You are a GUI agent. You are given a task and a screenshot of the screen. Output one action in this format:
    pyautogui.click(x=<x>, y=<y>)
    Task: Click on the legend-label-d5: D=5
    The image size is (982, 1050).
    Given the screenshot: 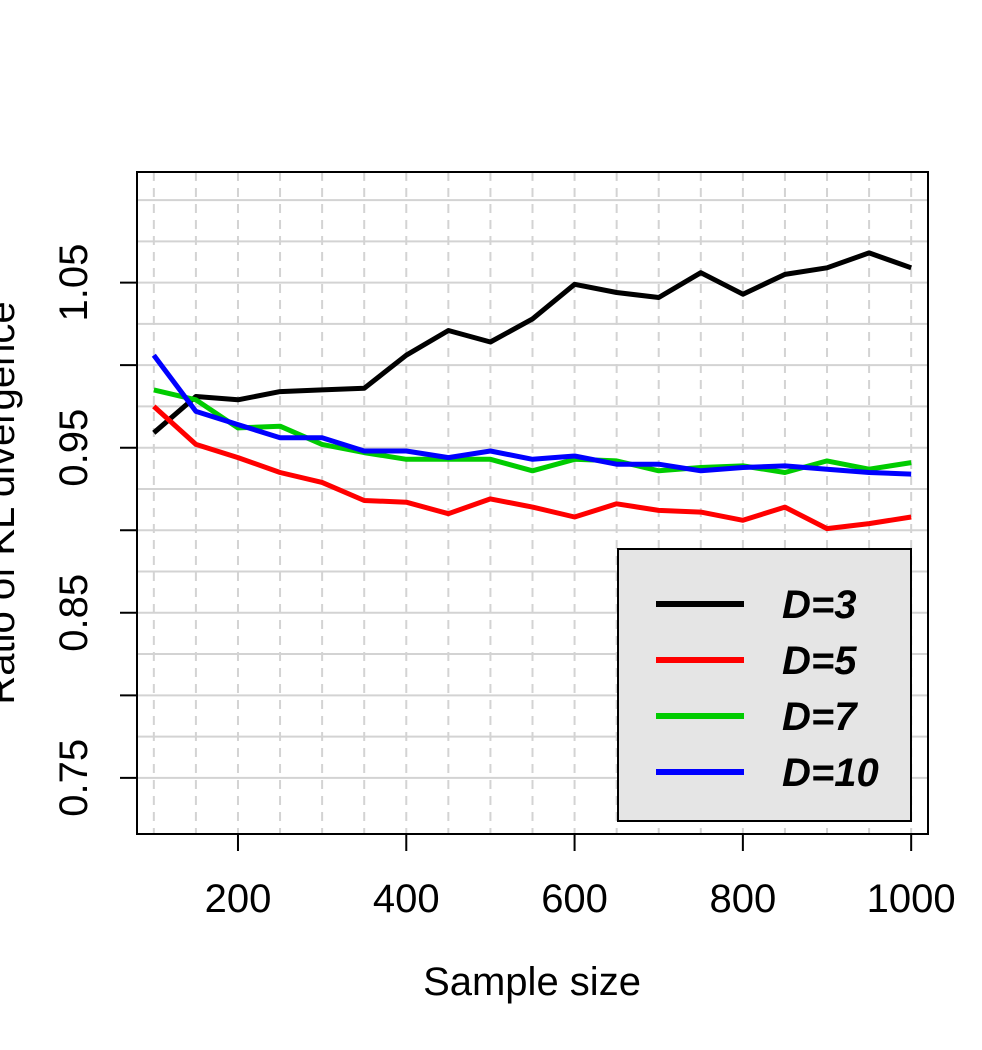 What is the action you would take?
    pyautogui.click(x=819, y=661)
    